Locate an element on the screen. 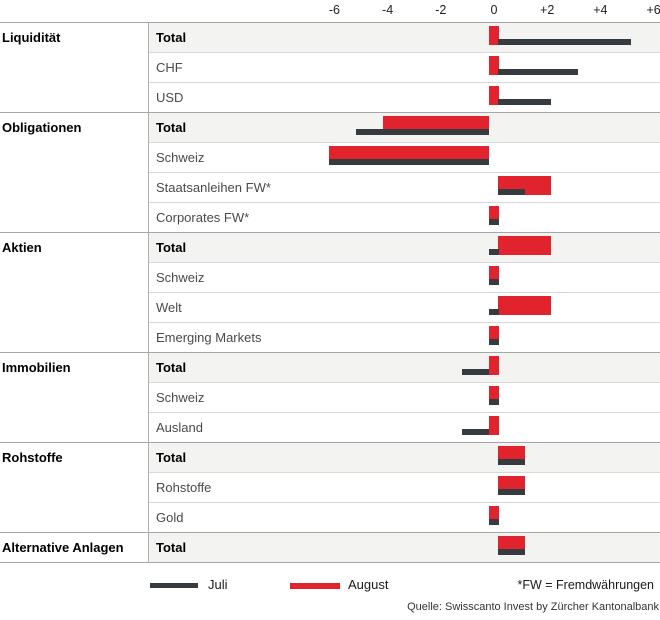  category-label: Aktien is located at coordinates (22, 247).